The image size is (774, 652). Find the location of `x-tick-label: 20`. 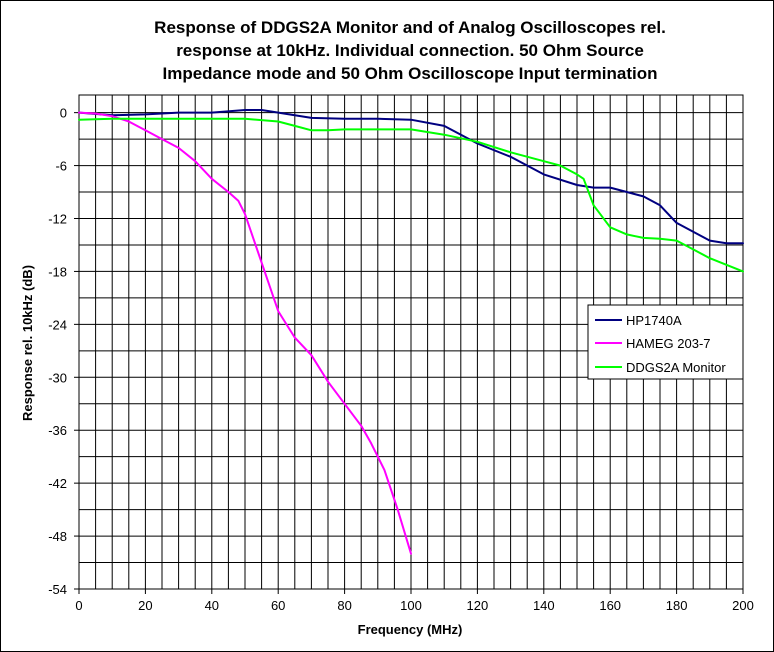

x-tick-label: 20 is located at coordinates (145, 605).